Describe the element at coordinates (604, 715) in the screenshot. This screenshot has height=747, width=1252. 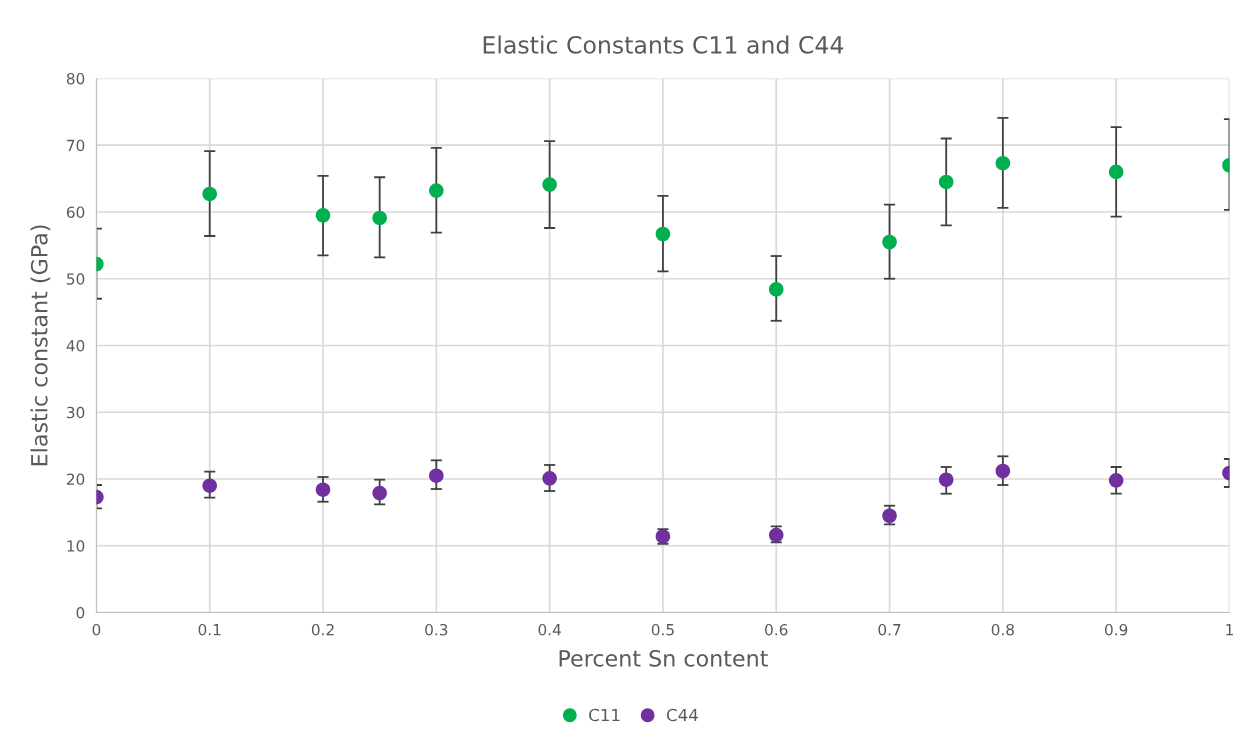
I see `legend-label: C11` at that location.